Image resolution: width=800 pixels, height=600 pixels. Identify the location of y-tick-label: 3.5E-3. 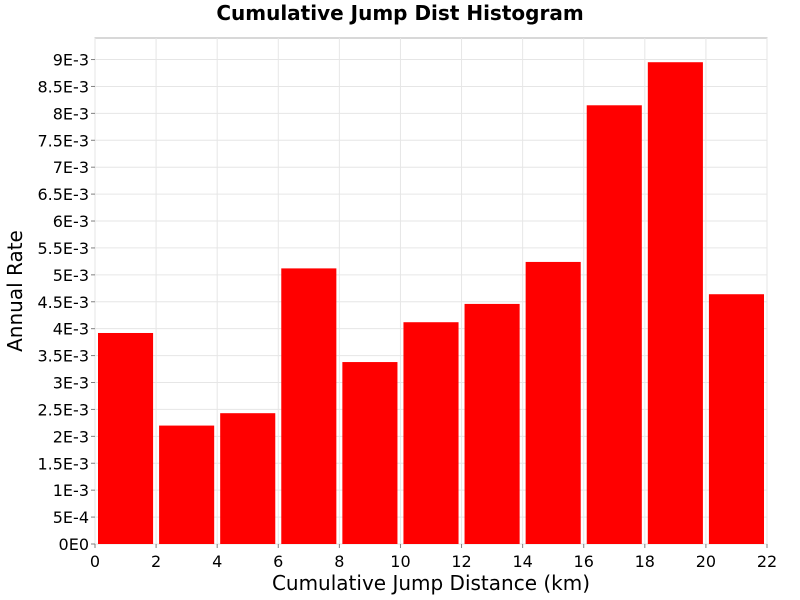
(63, 356).